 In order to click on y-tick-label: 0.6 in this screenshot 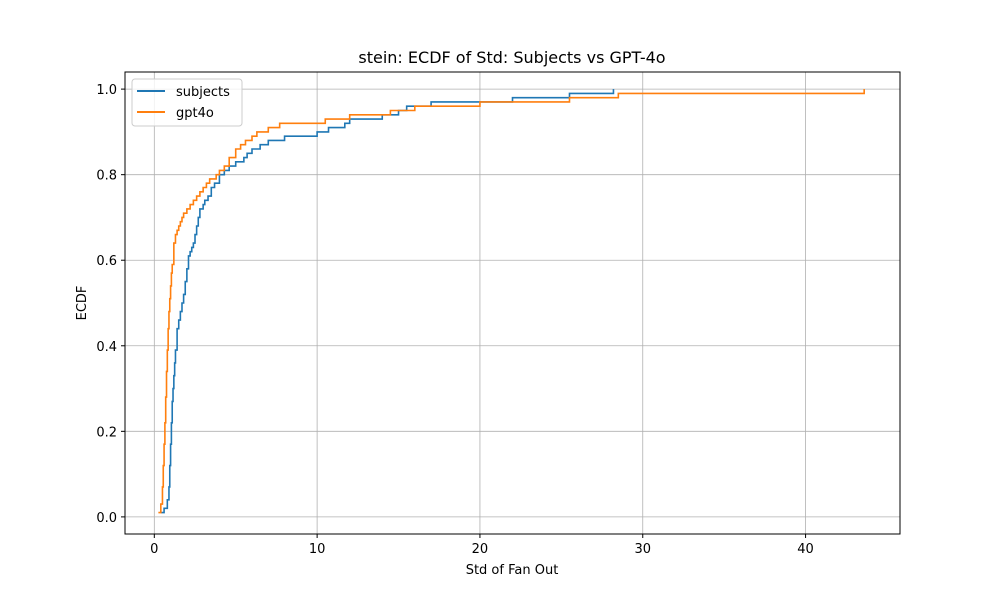, I will do `click(106, 261)`.